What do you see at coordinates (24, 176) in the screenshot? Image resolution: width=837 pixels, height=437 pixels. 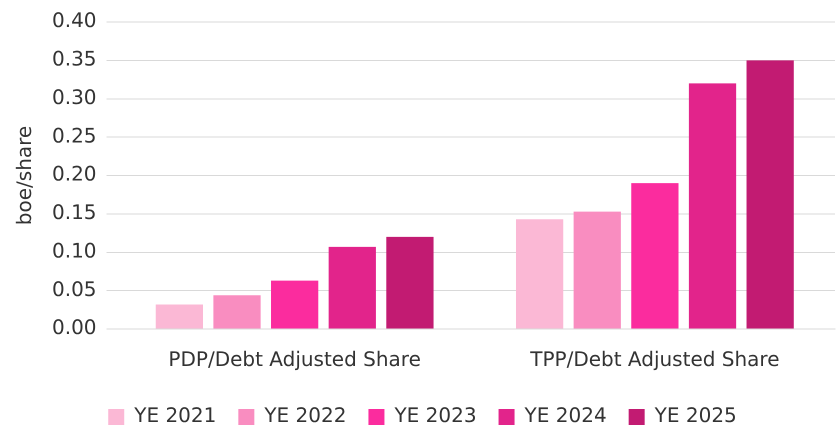 I see `y-axis-title: boe/share` at bounding box center [24, 176].